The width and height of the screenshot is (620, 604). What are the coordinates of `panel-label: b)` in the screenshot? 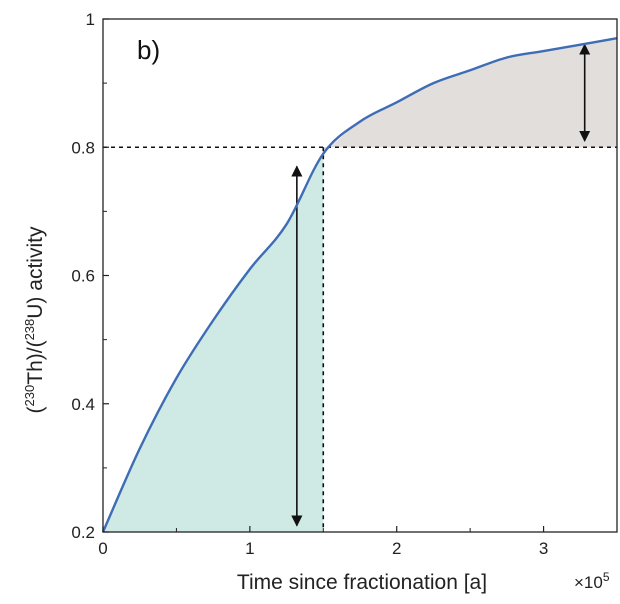 It's located at (148, 50).